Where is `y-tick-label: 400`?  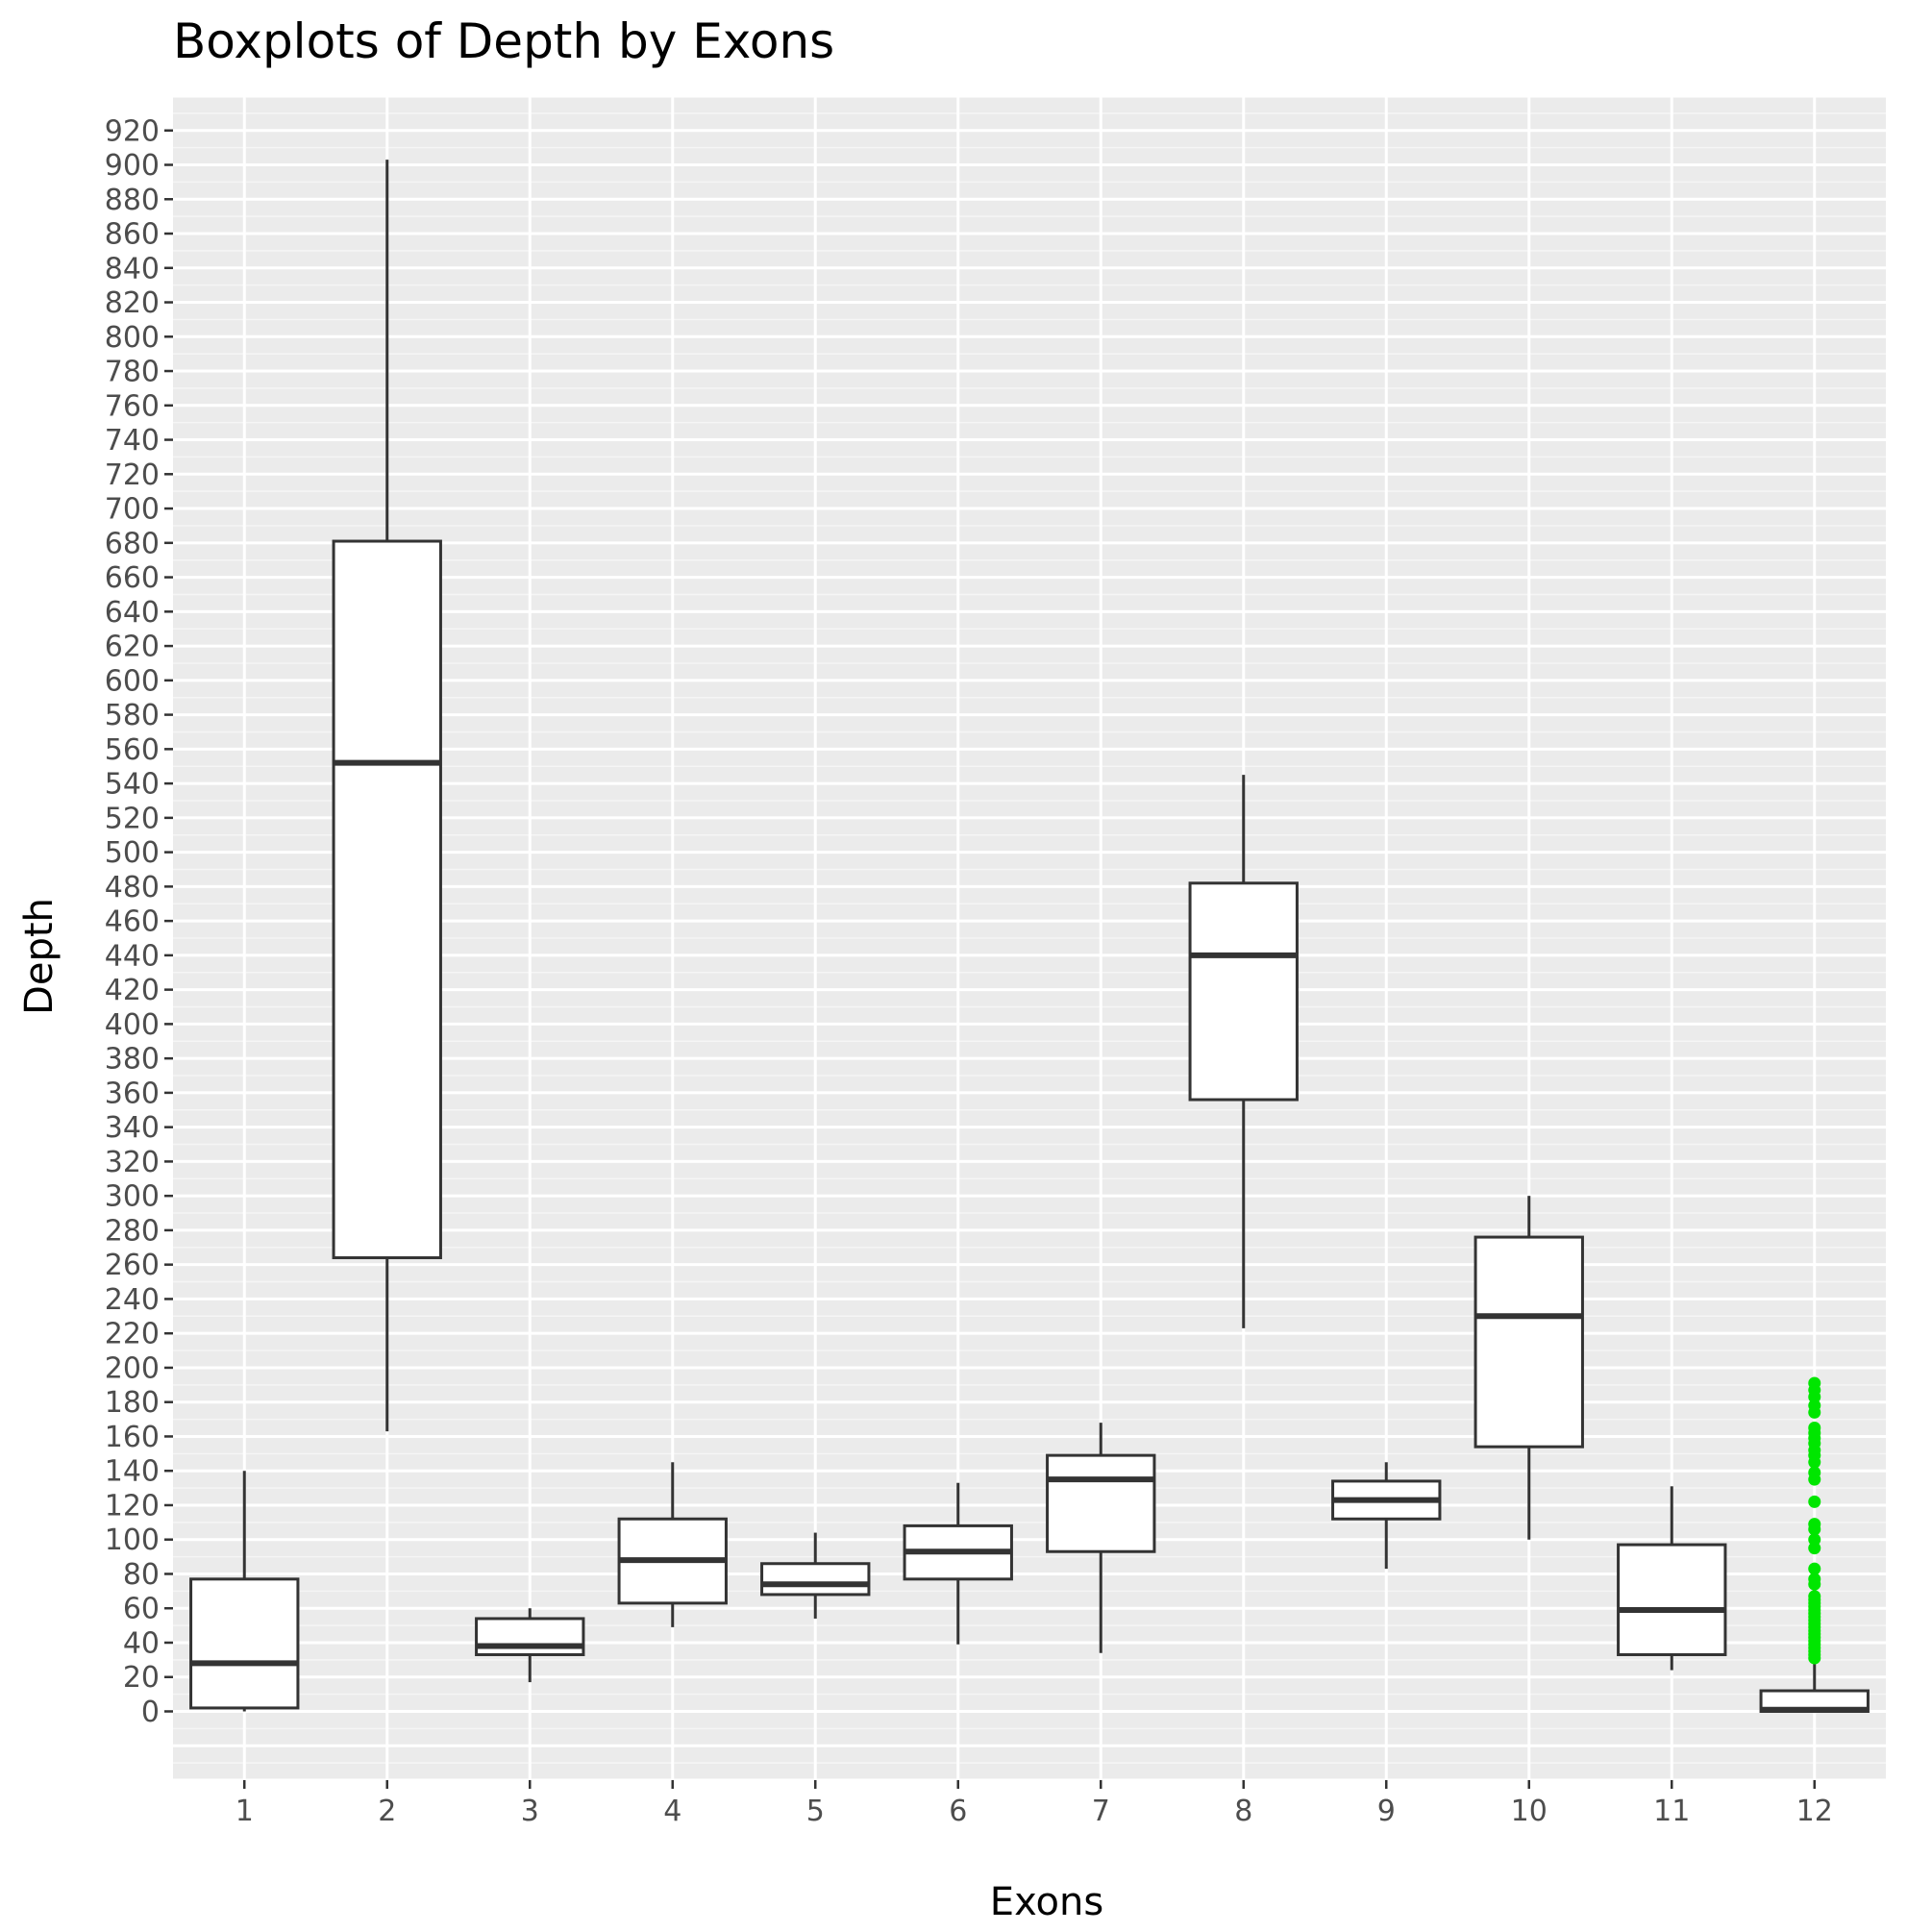 y-tick-label: 400 is located at coordinates (132, 1025).